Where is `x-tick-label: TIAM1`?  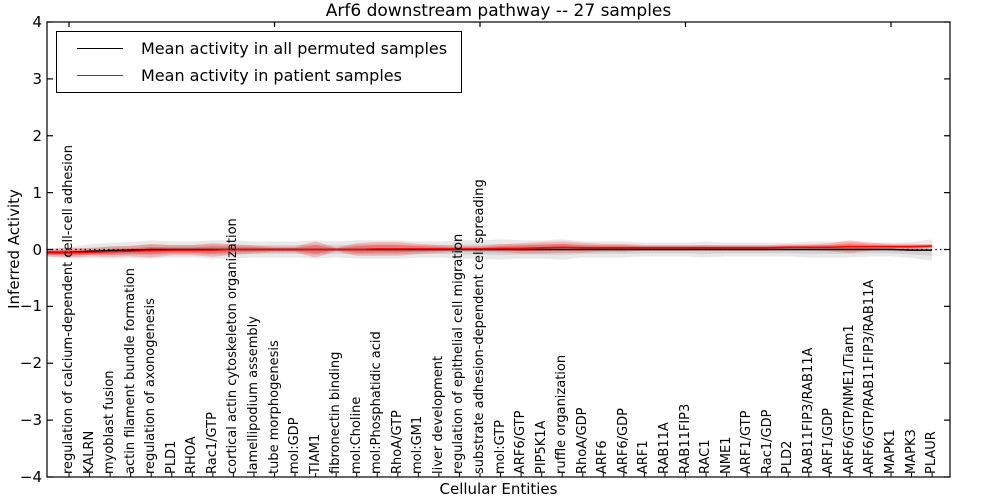
x-tick-label: TIAM1 is located at coordinates (315, 453).